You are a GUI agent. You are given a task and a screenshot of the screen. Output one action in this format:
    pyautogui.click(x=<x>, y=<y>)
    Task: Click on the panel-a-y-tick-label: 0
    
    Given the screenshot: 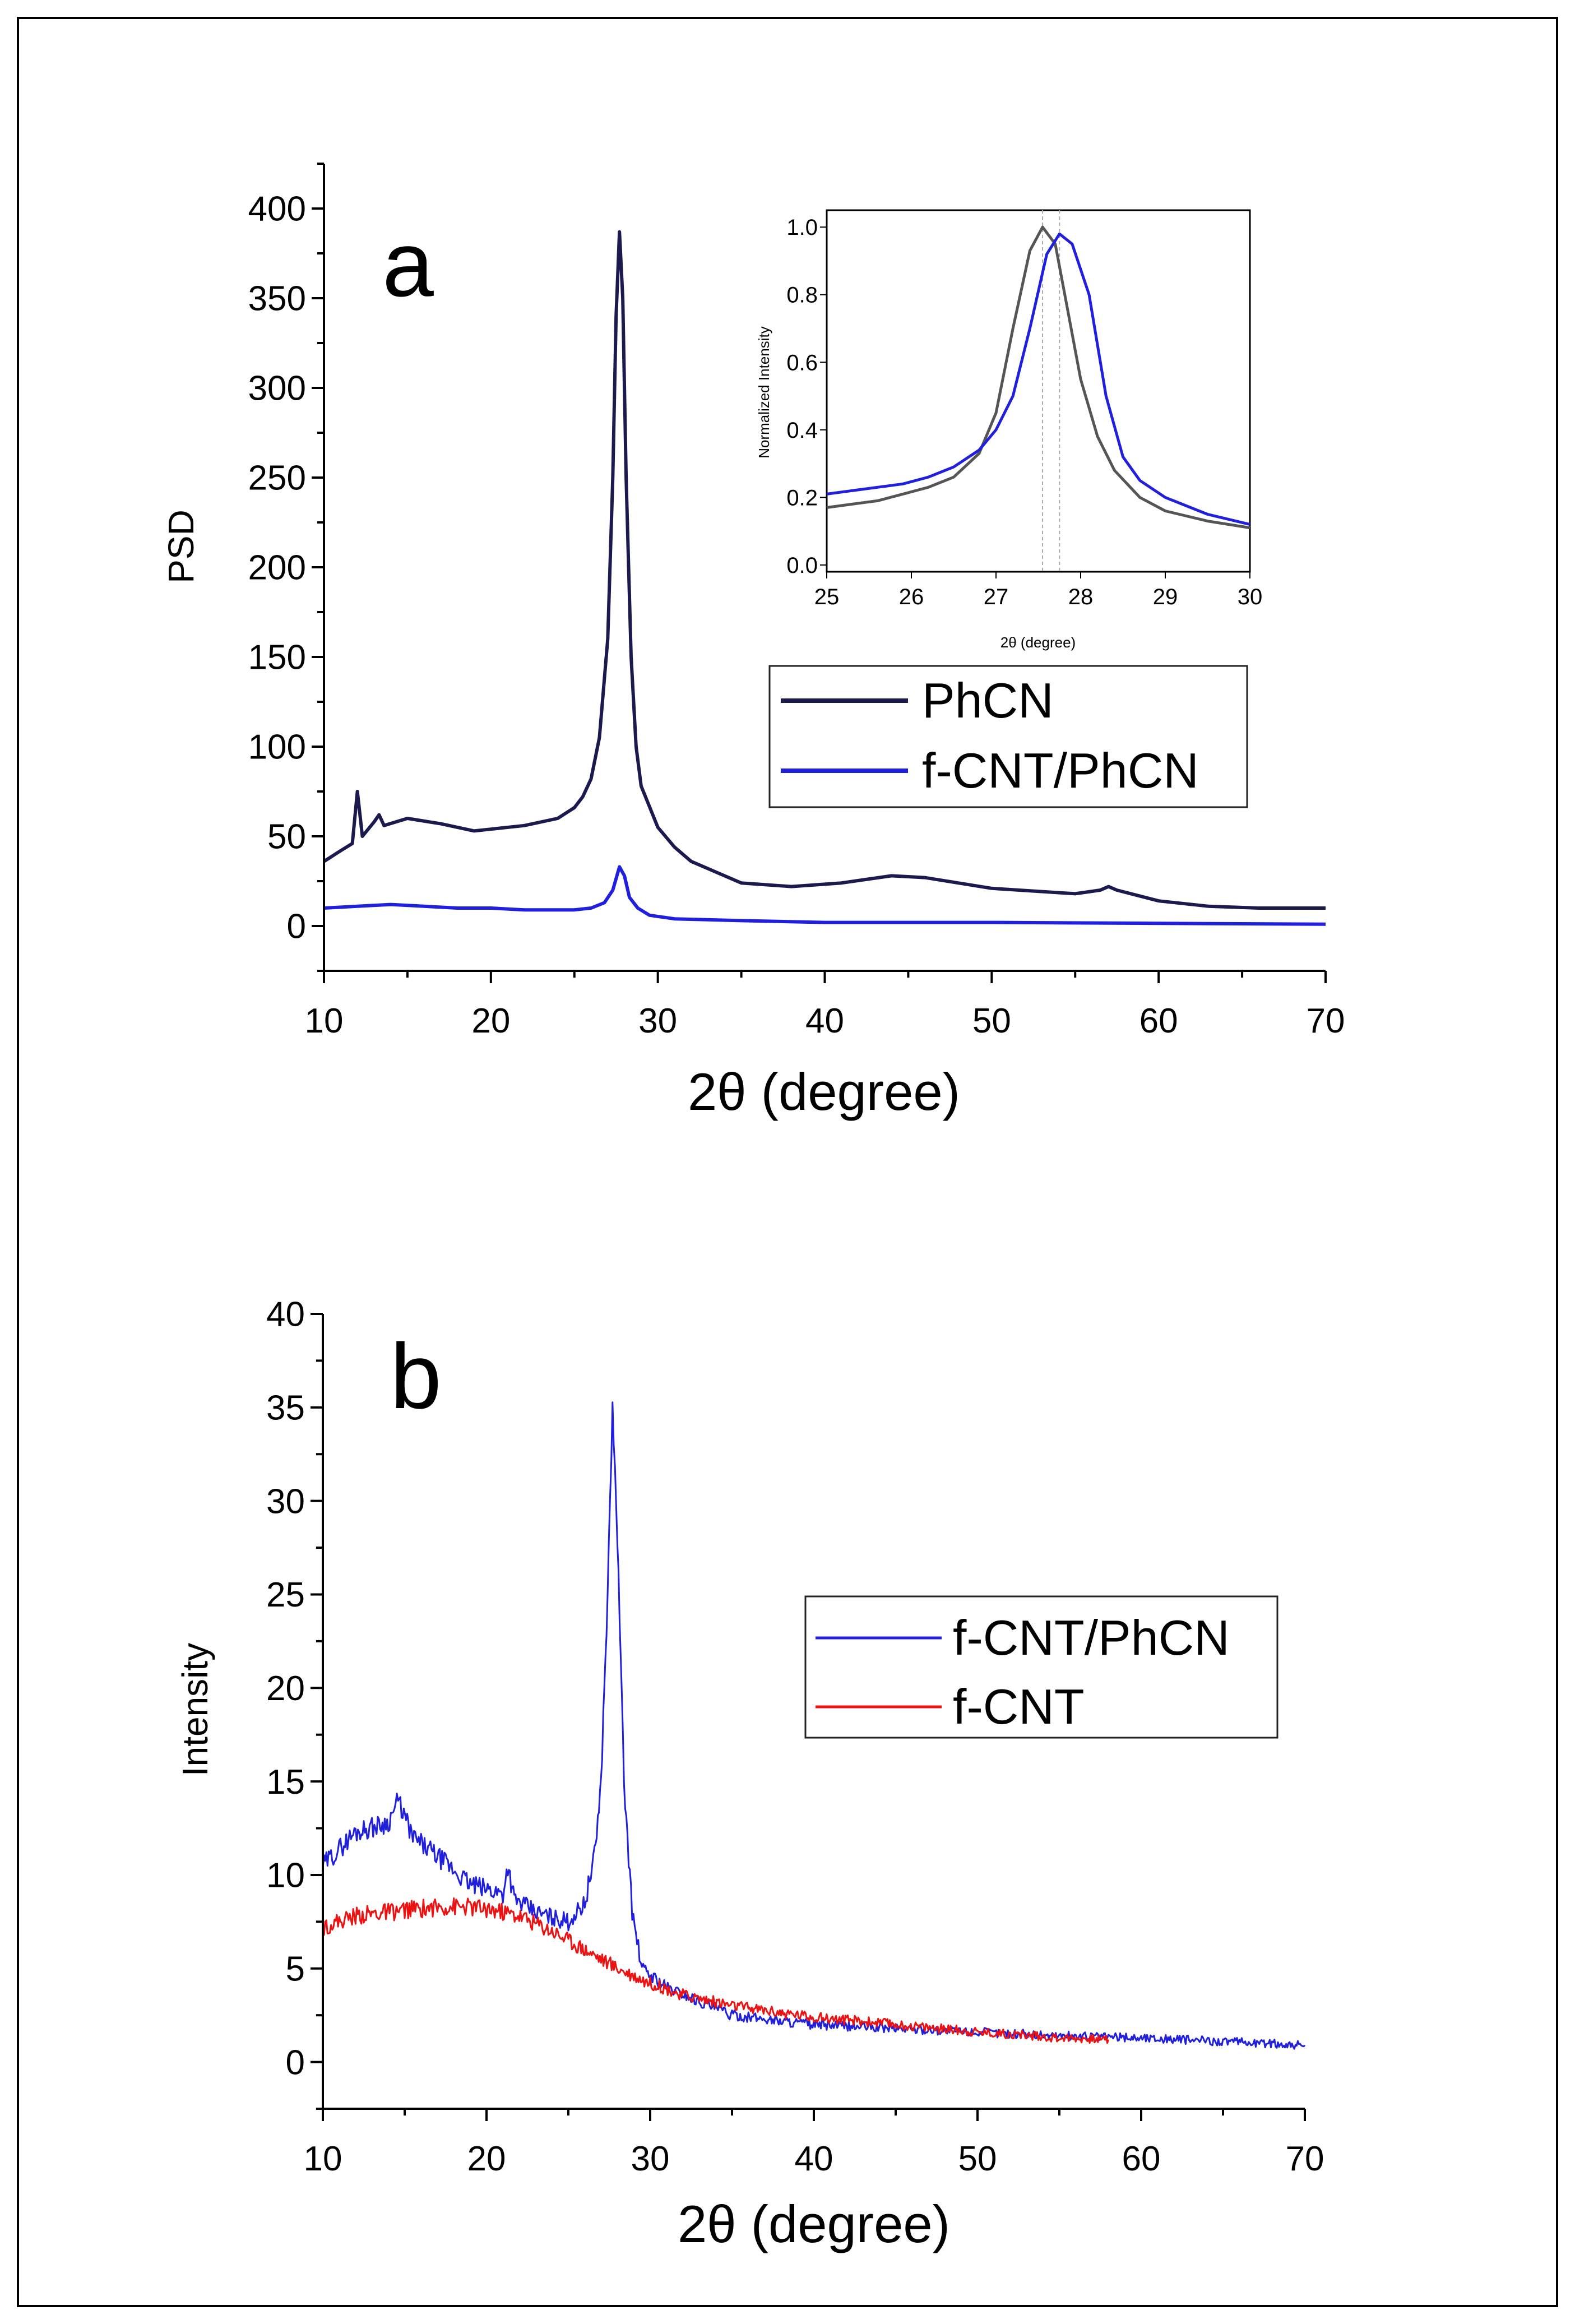 What is the action you would take?
    pyautogui.click(x=296, y=927)
    